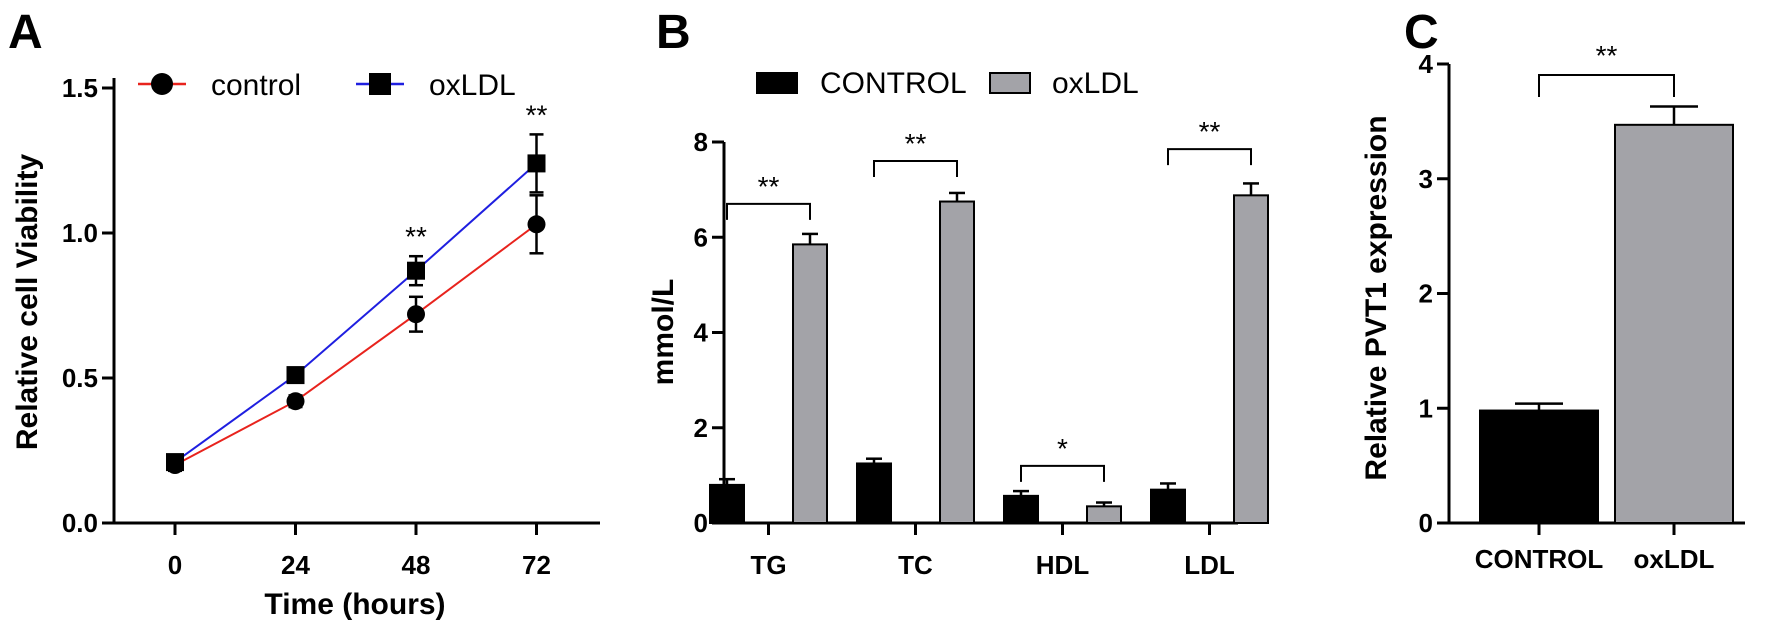  Describe the element at coordinates (354, 604) in the screenshot. I see `chart-a-xlabel: Time (hours)` at that location.